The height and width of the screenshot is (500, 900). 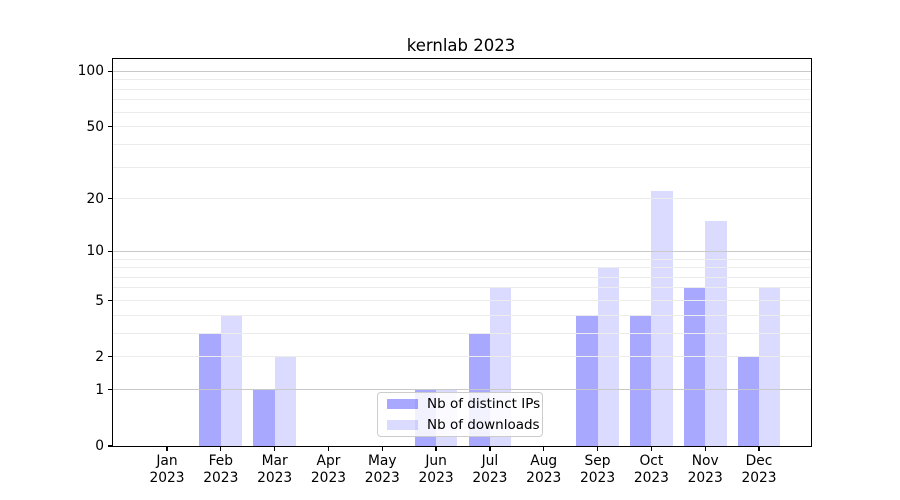 What do you see at coordinates (484, 404) in the screenshot?
I see `legend-label-distinct-ips: Nb of distinct IPs` at bounding box center [484, 404].